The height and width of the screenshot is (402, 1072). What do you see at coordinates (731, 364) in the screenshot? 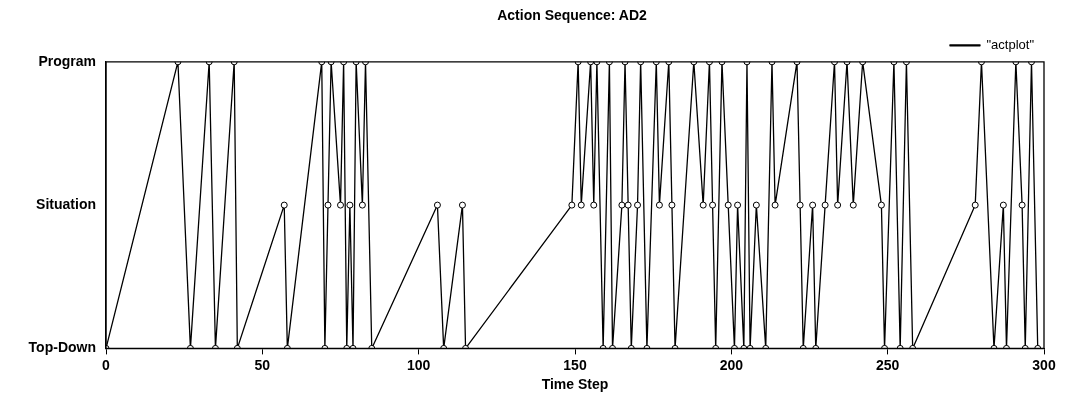
I see `x-tick-label: 200` at bounding box center [731, 364].